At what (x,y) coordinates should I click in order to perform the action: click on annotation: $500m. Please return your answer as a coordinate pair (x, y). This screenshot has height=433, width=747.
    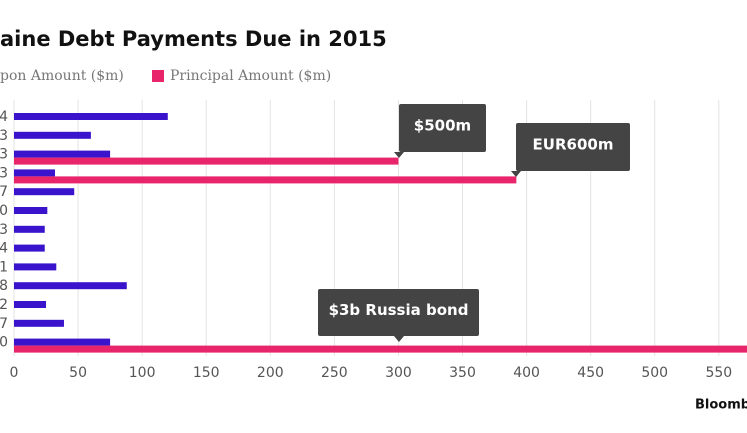
    Looking at the image, I should click on (442, 126).